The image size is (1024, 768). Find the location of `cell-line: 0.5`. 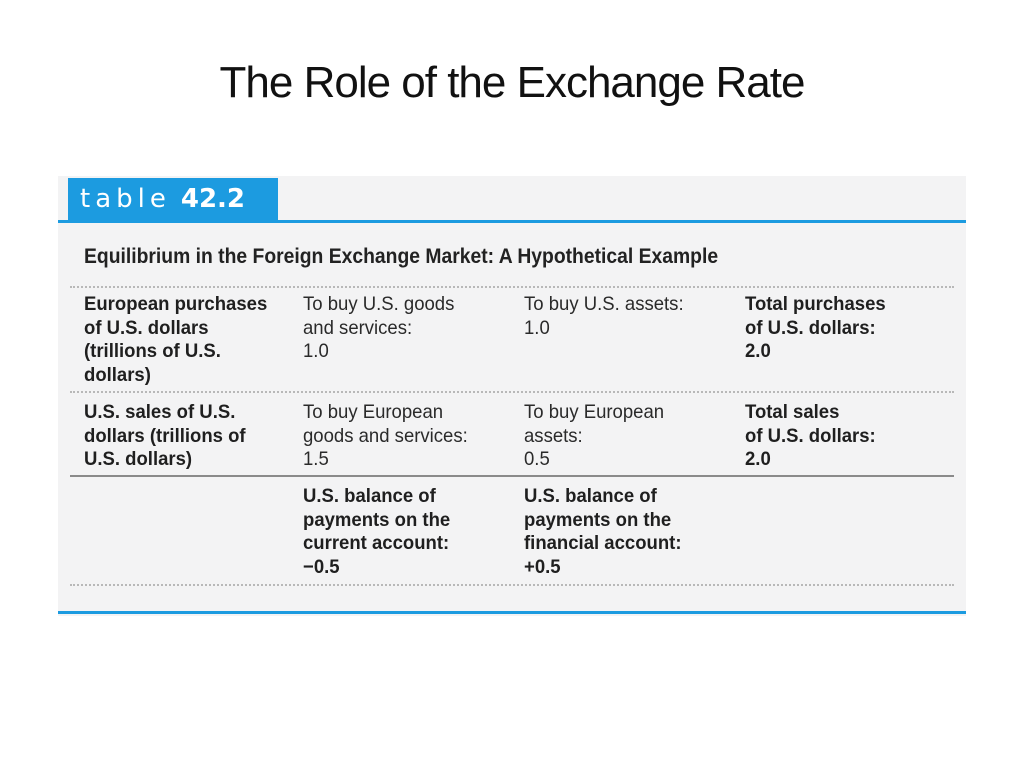

cell-line: 0.5 is located at coordinates (537, 459).